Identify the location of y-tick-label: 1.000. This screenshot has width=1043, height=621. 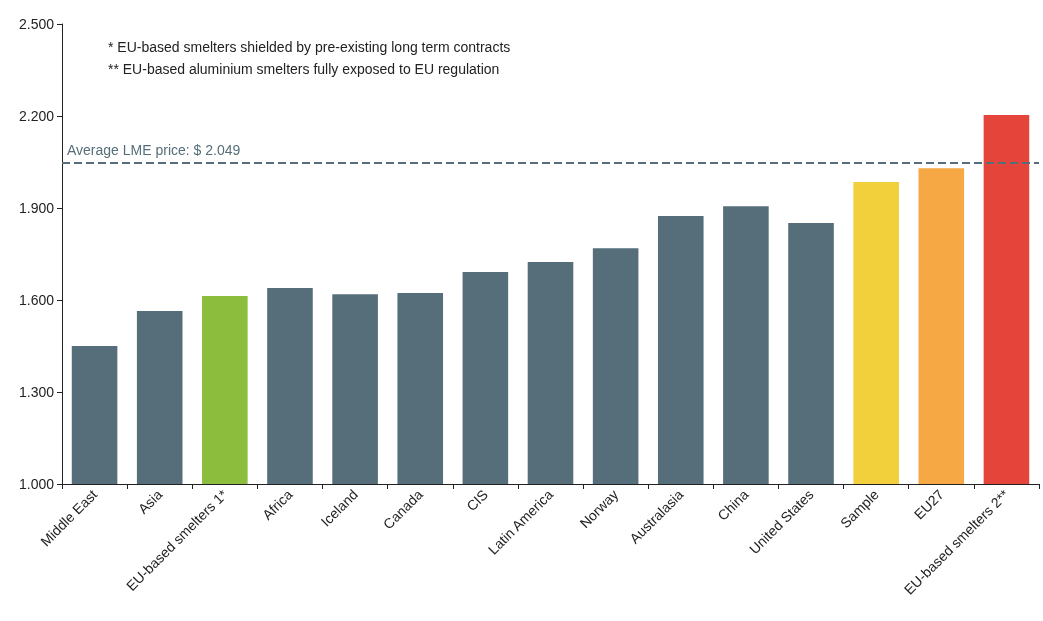
(36, 484).